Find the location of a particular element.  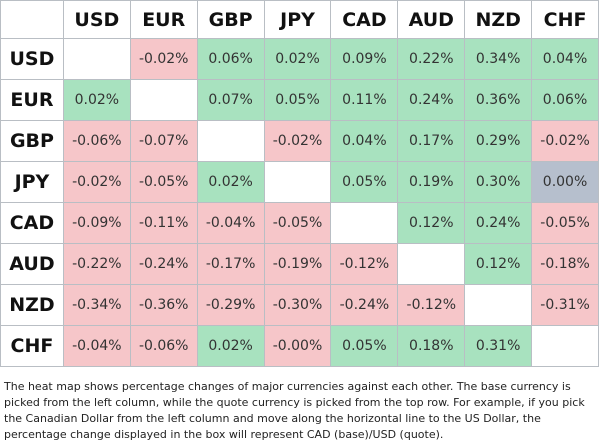

cell-nzd-jpy: -0.30% is located at coordinates (297, 305).